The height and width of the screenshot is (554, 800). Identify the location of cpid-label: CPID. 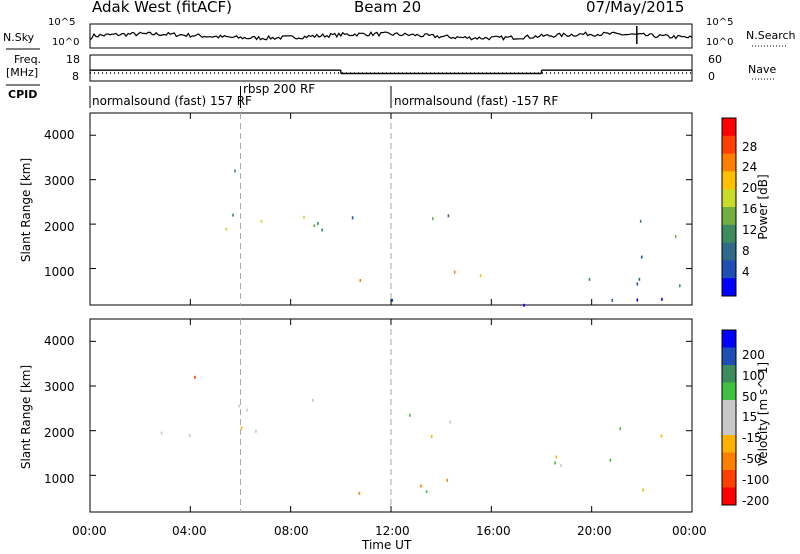
(23, 94).